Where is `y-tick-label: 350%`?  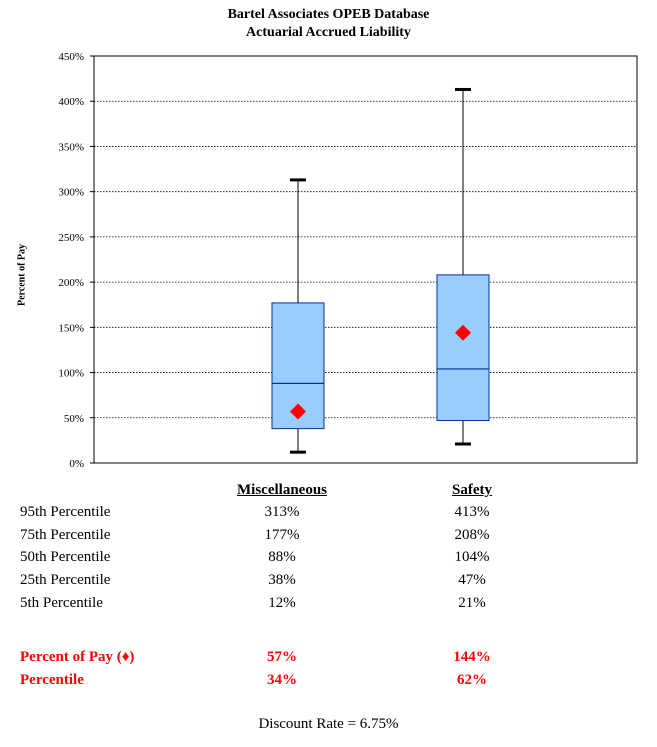 y-tick-label: 350% is located at coordinates (71, 147).